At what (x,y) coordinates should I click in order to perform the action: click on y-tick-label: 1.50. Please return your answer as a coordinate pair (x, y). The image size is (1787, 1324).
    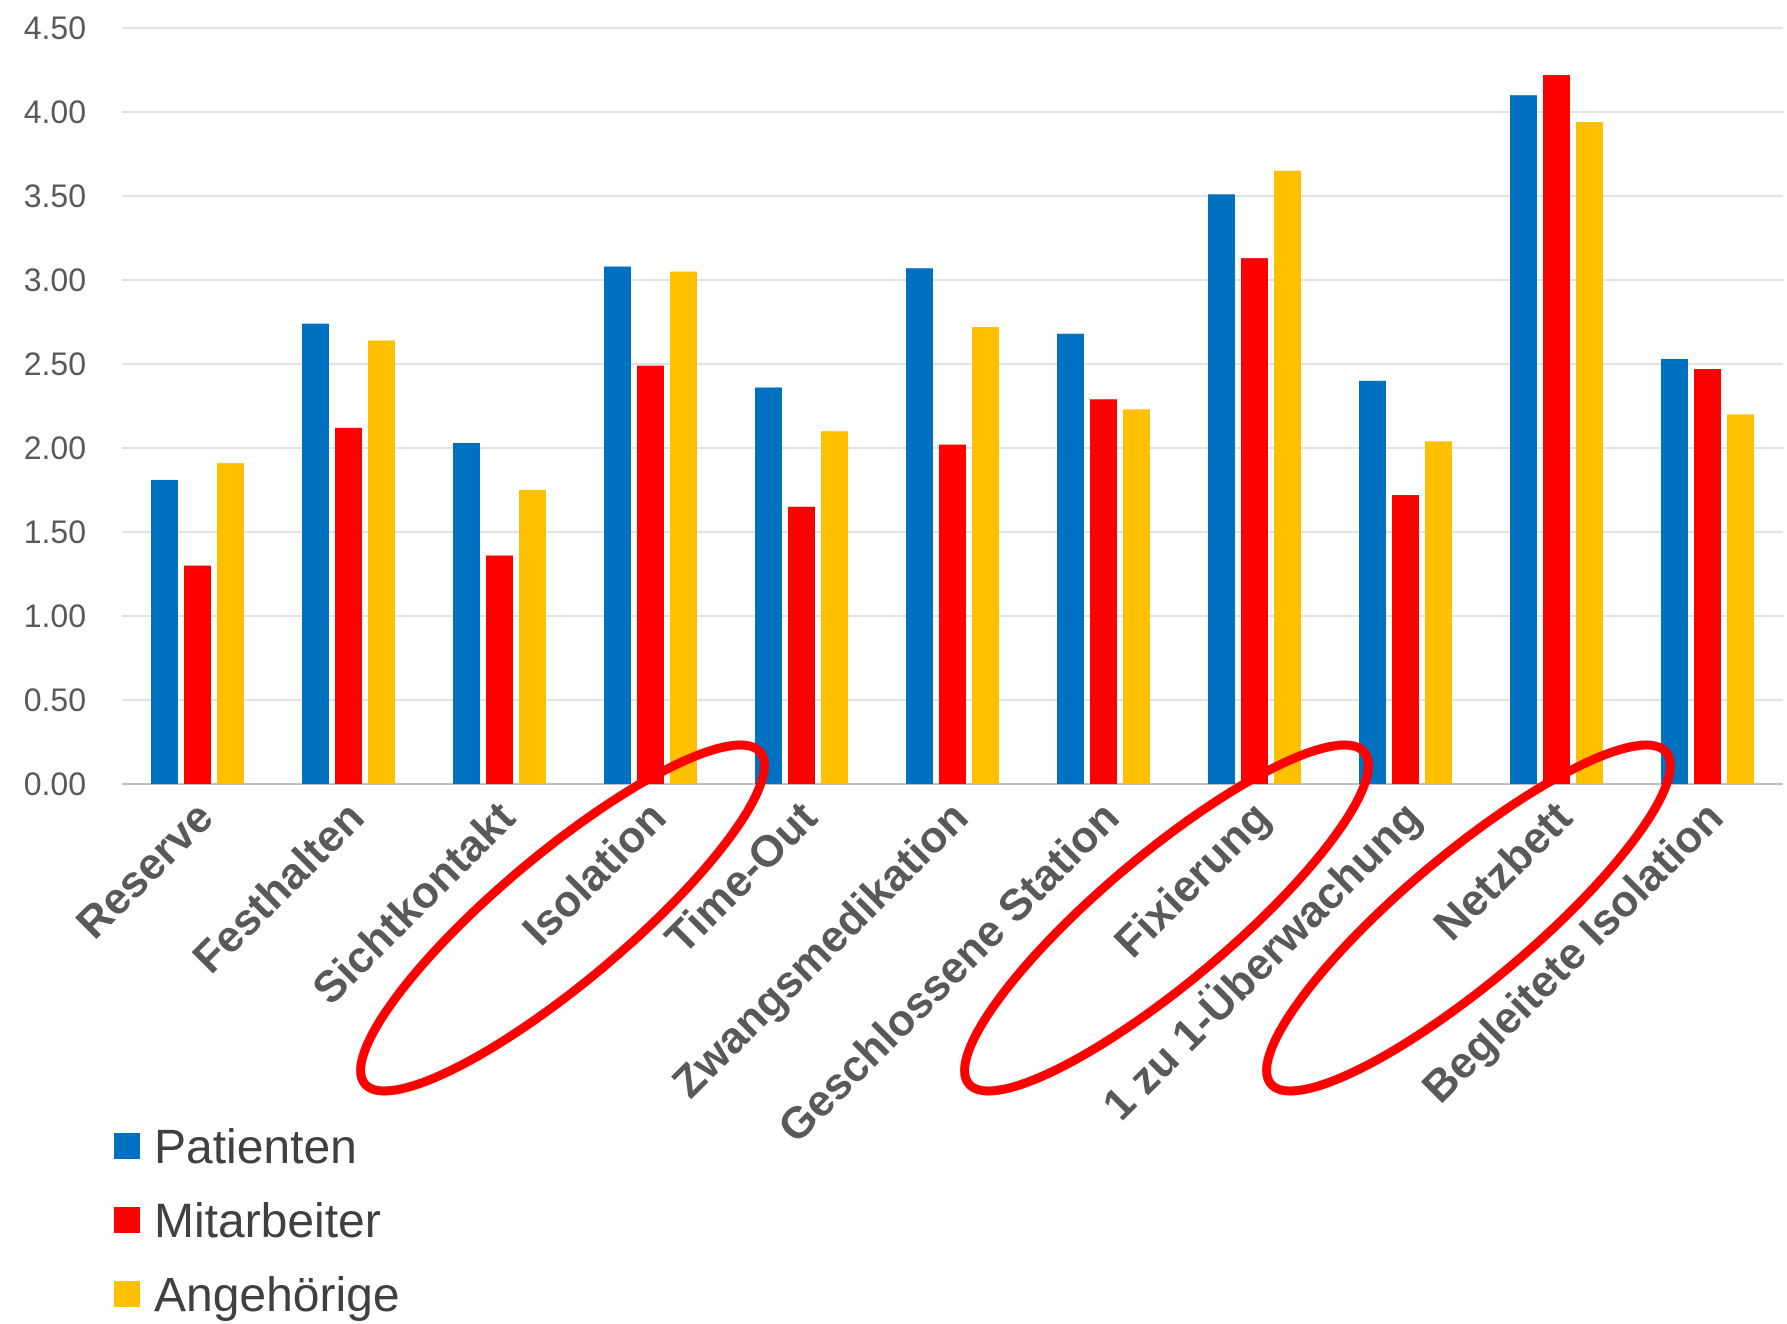
    Looking at the image, I should click on (55, 532).